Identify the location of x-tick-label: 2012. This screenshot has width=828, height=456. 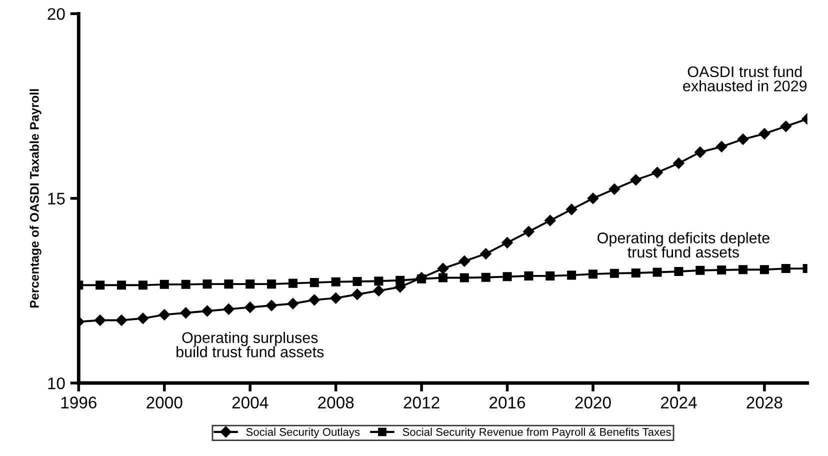
(422, 402).